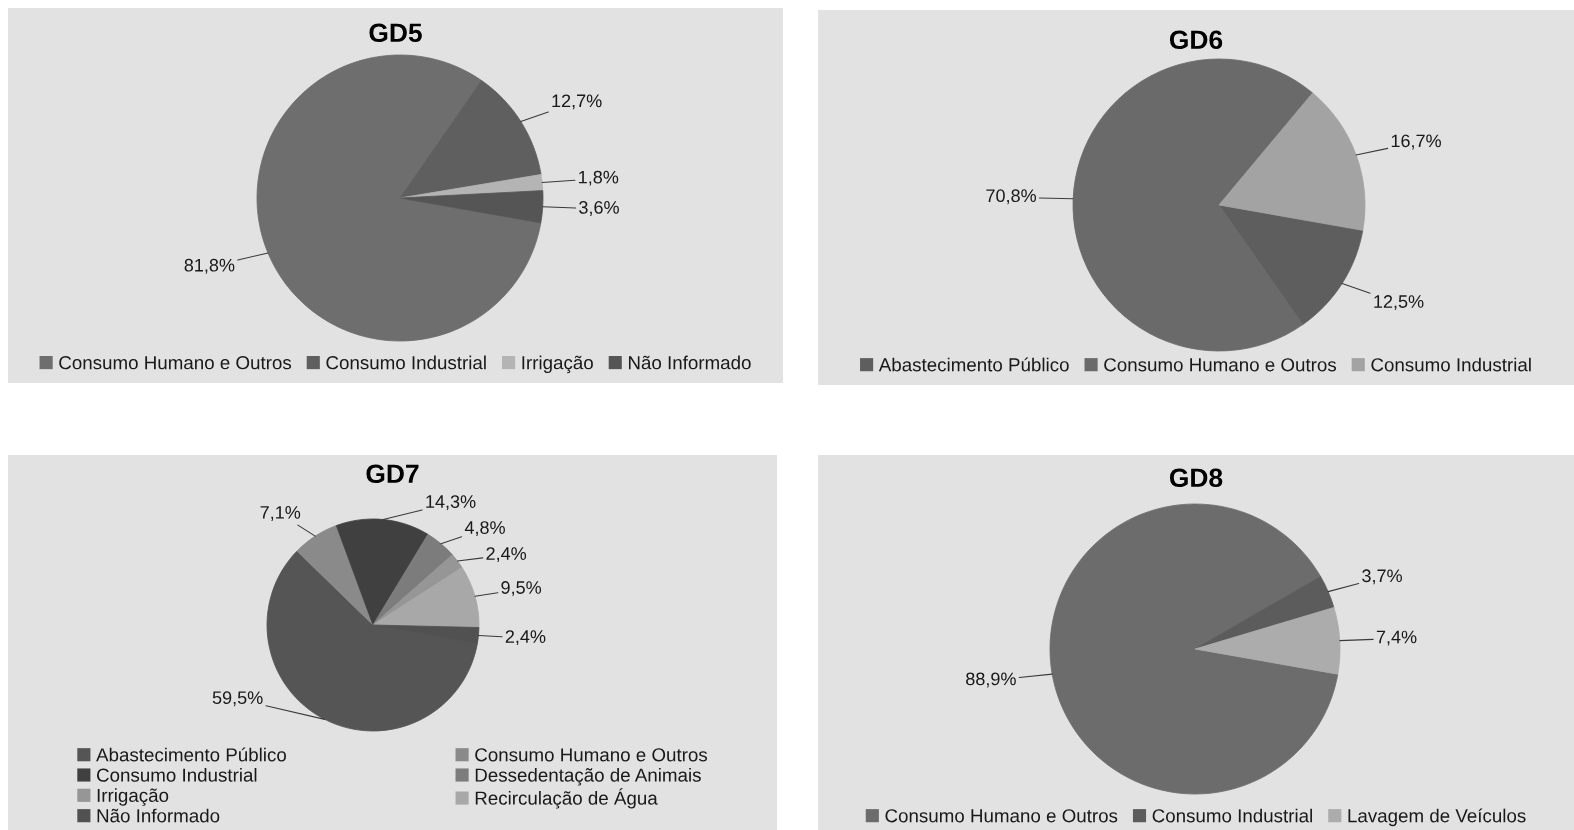 Image resolution: width=1574 pixels, height=830 pixels. What do you see at coordinates (521, 589) in the screenshot?
I see `data-label: 9,5%` at bounding box center [521, 589].